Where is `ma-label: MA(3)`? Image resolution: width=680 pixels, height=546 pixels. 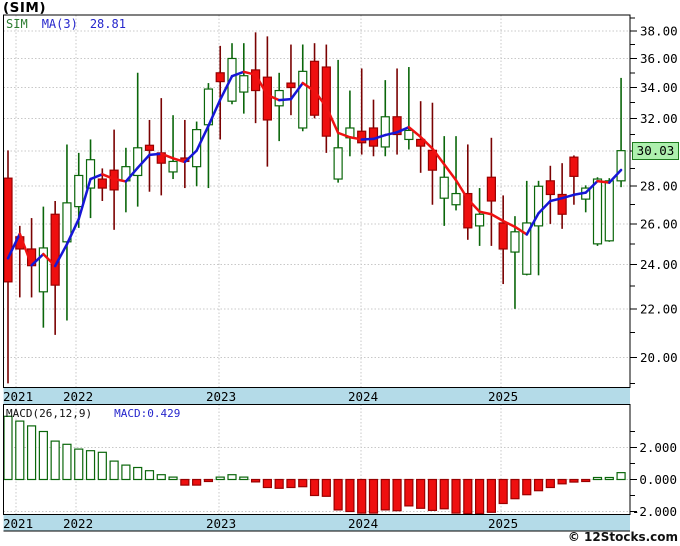
ma-label: MA(3) is located at coordinates (59, 24).